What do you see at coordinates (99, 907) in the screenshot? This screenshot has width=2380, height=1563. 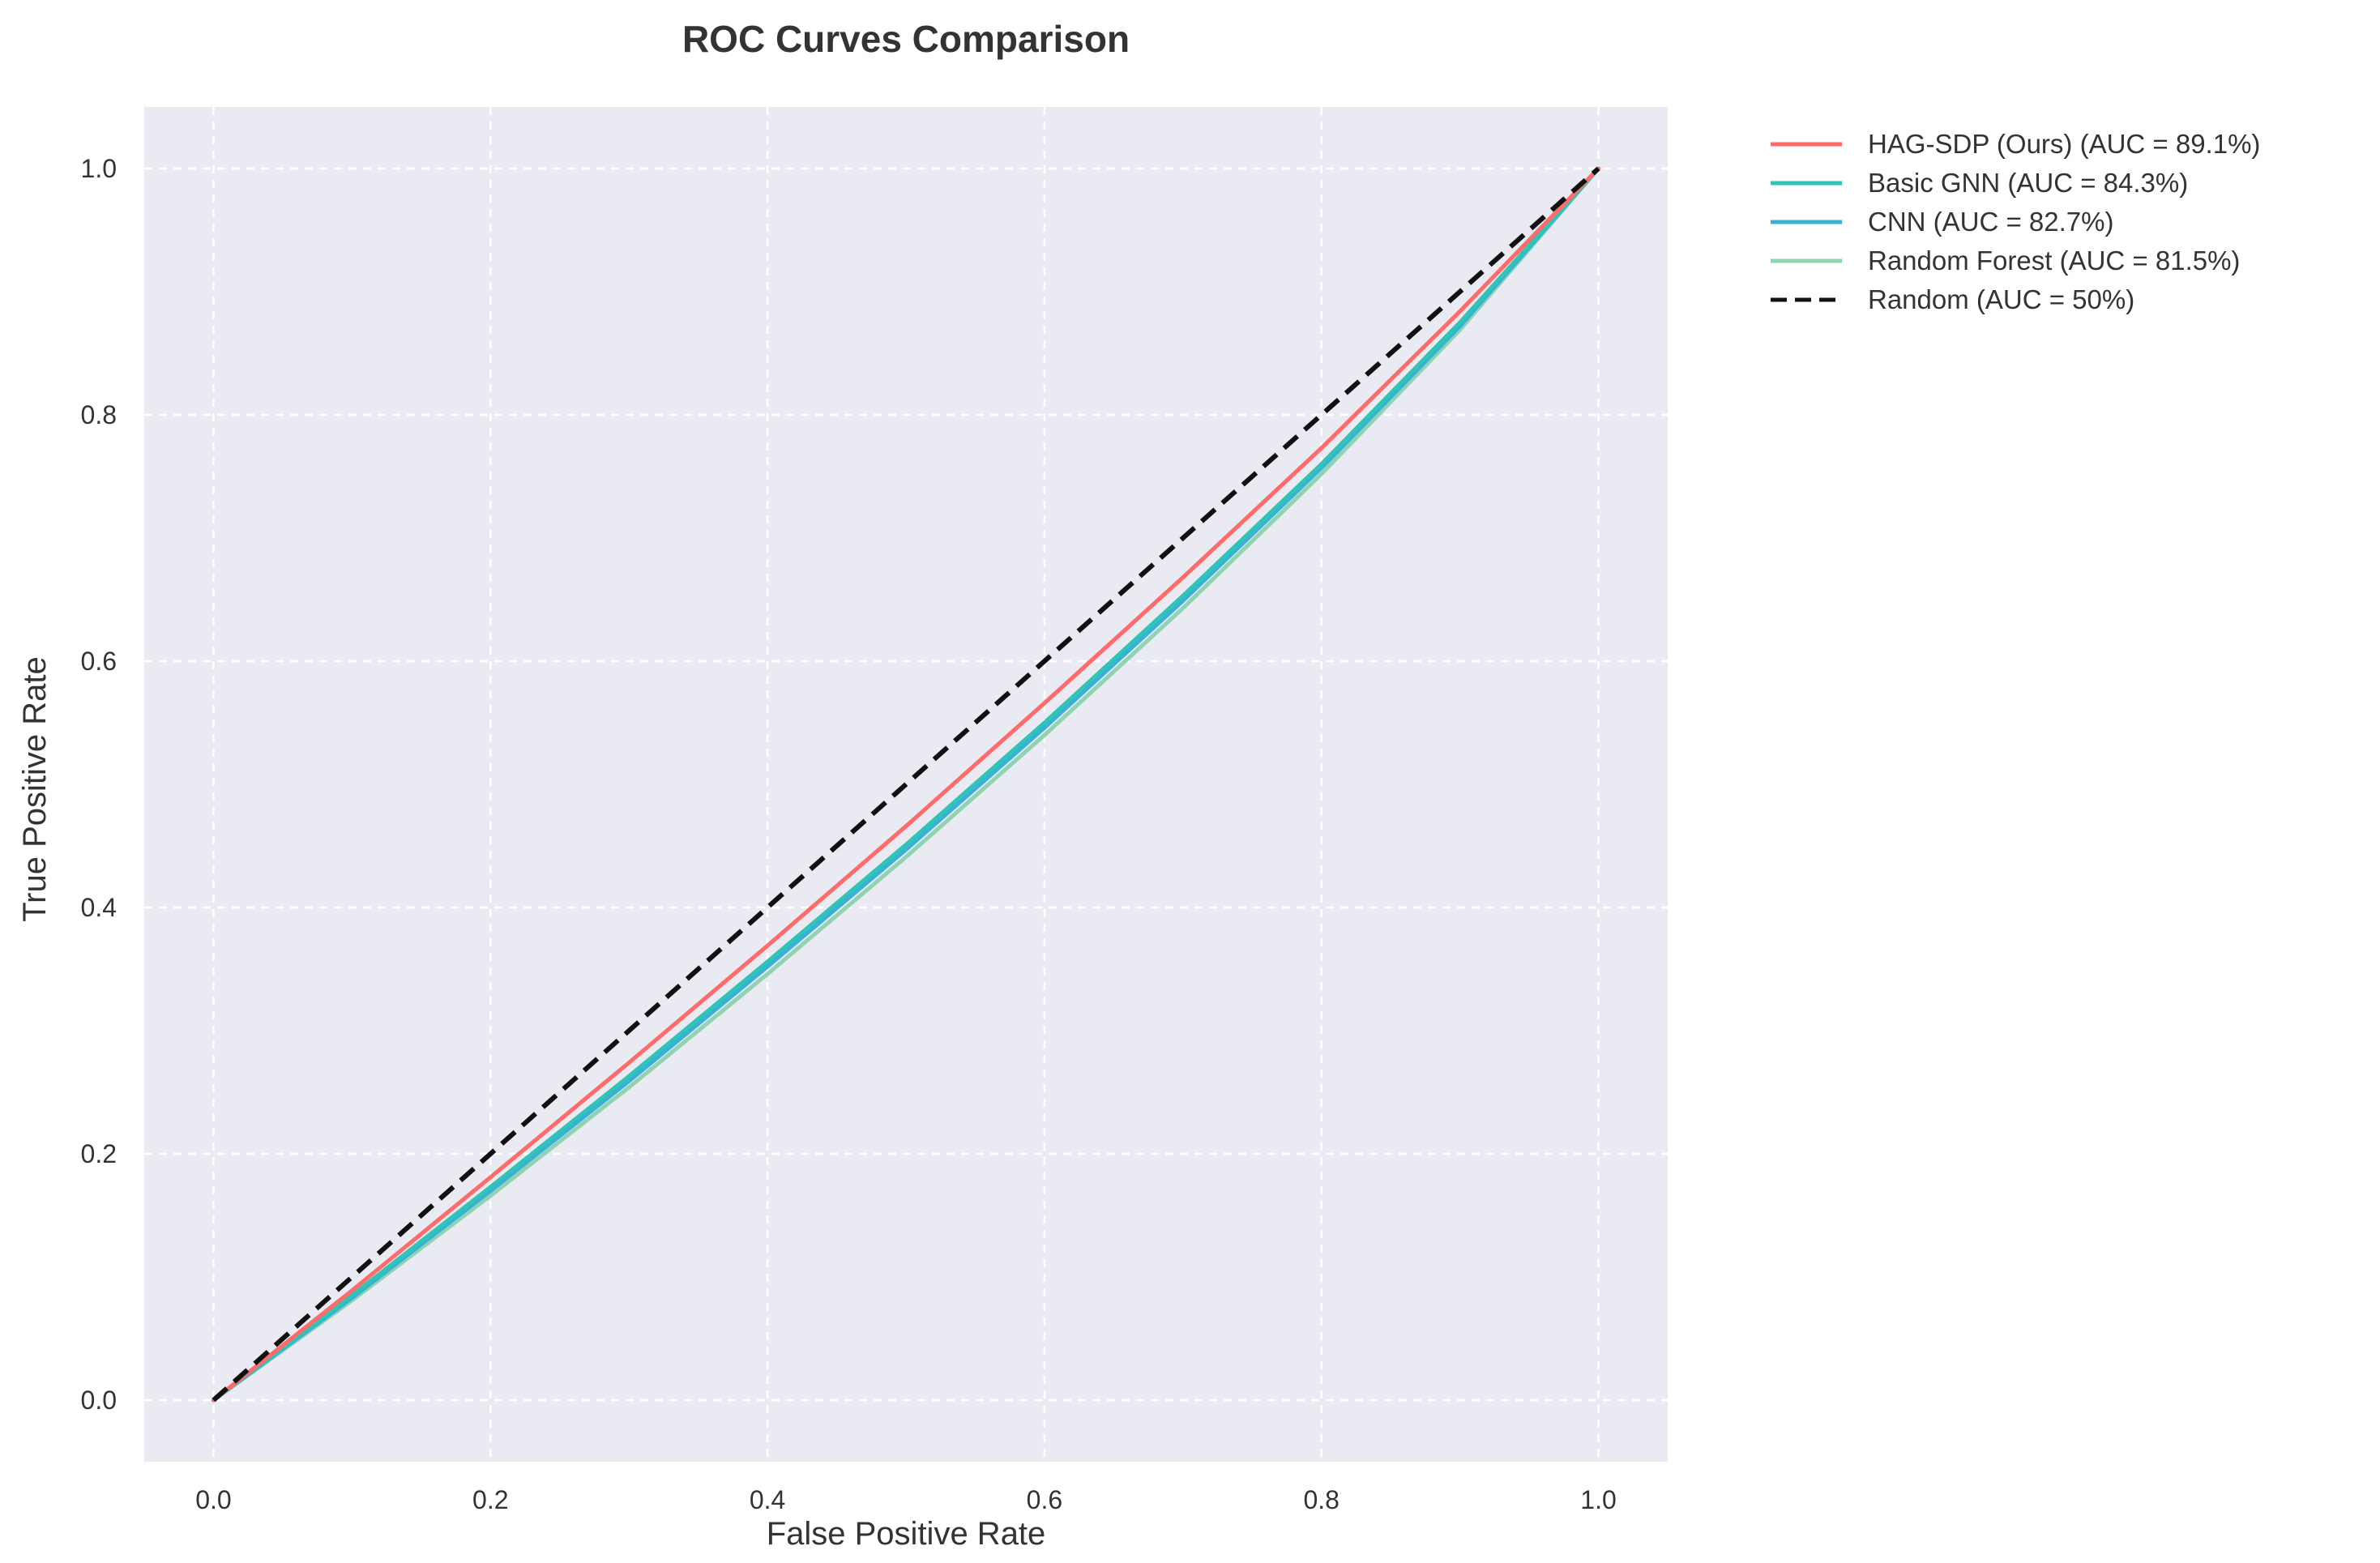 I see `y-tick-label: 0.4` at bounding box center [99, 907].